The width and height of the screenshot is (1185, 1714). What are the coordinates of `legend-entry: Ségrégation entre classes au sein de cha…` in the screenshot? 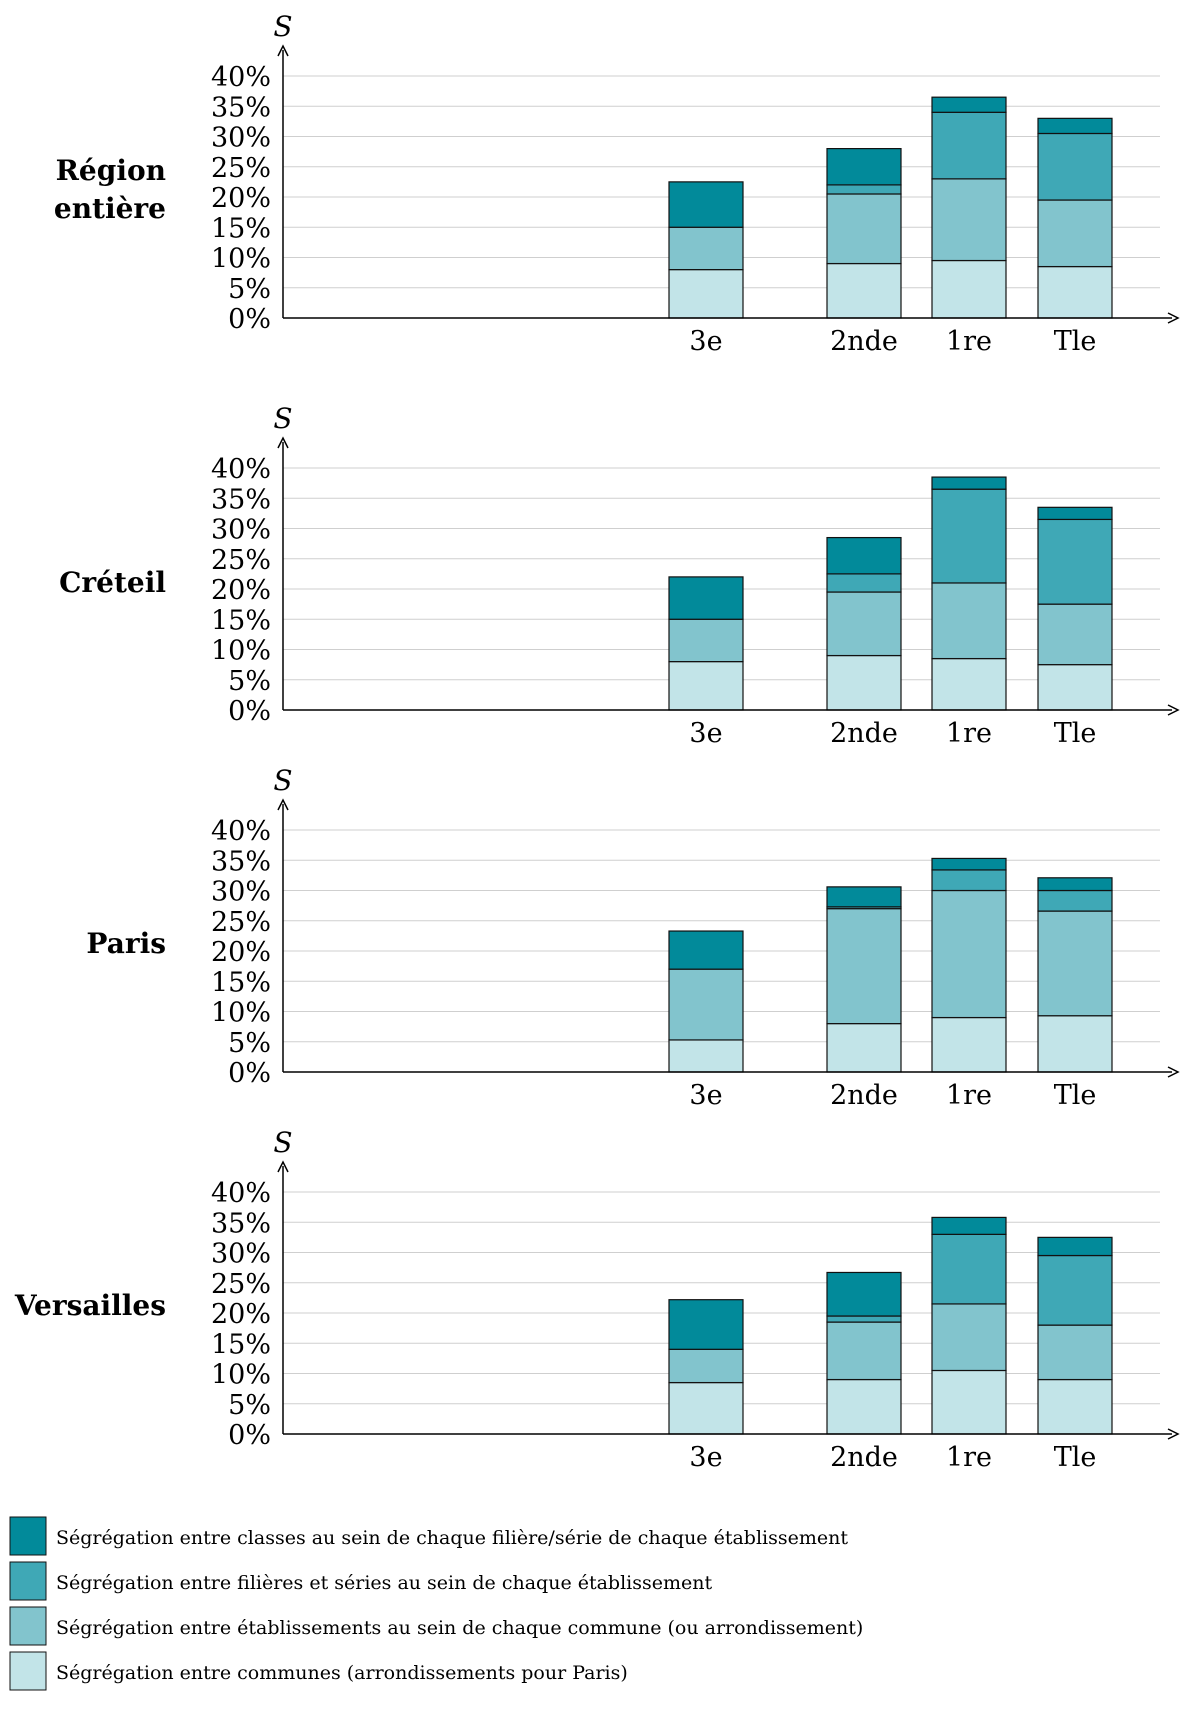 It's located at (452, 1538).